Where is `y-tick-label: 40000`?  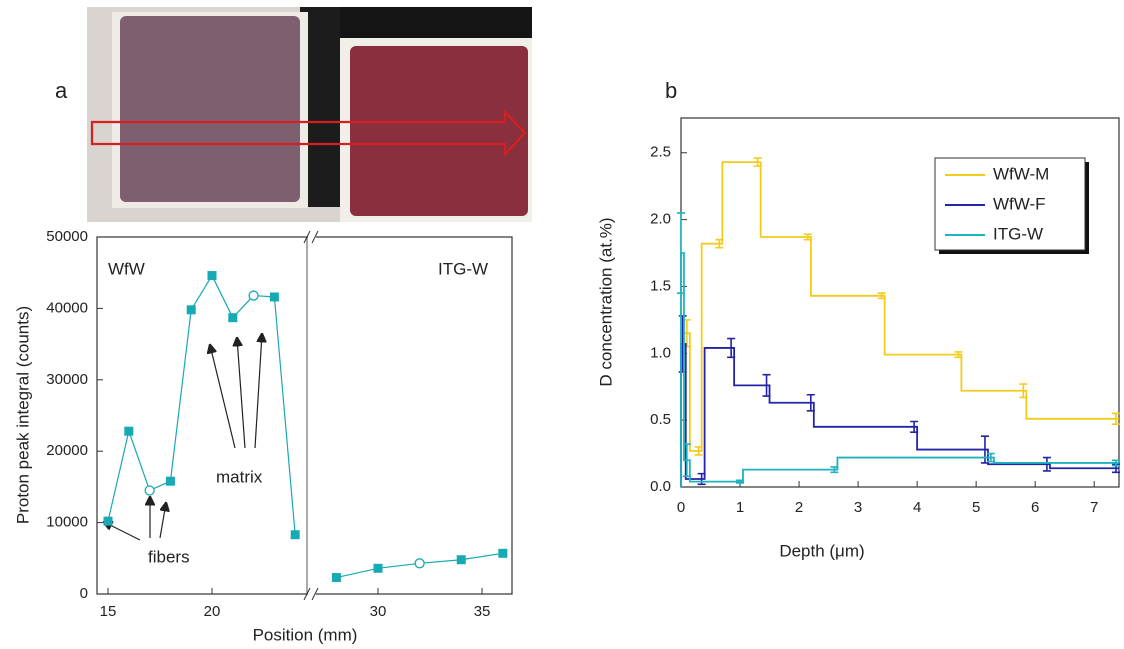 y-tick-label: 40000 is located at coordinates (67, 307).